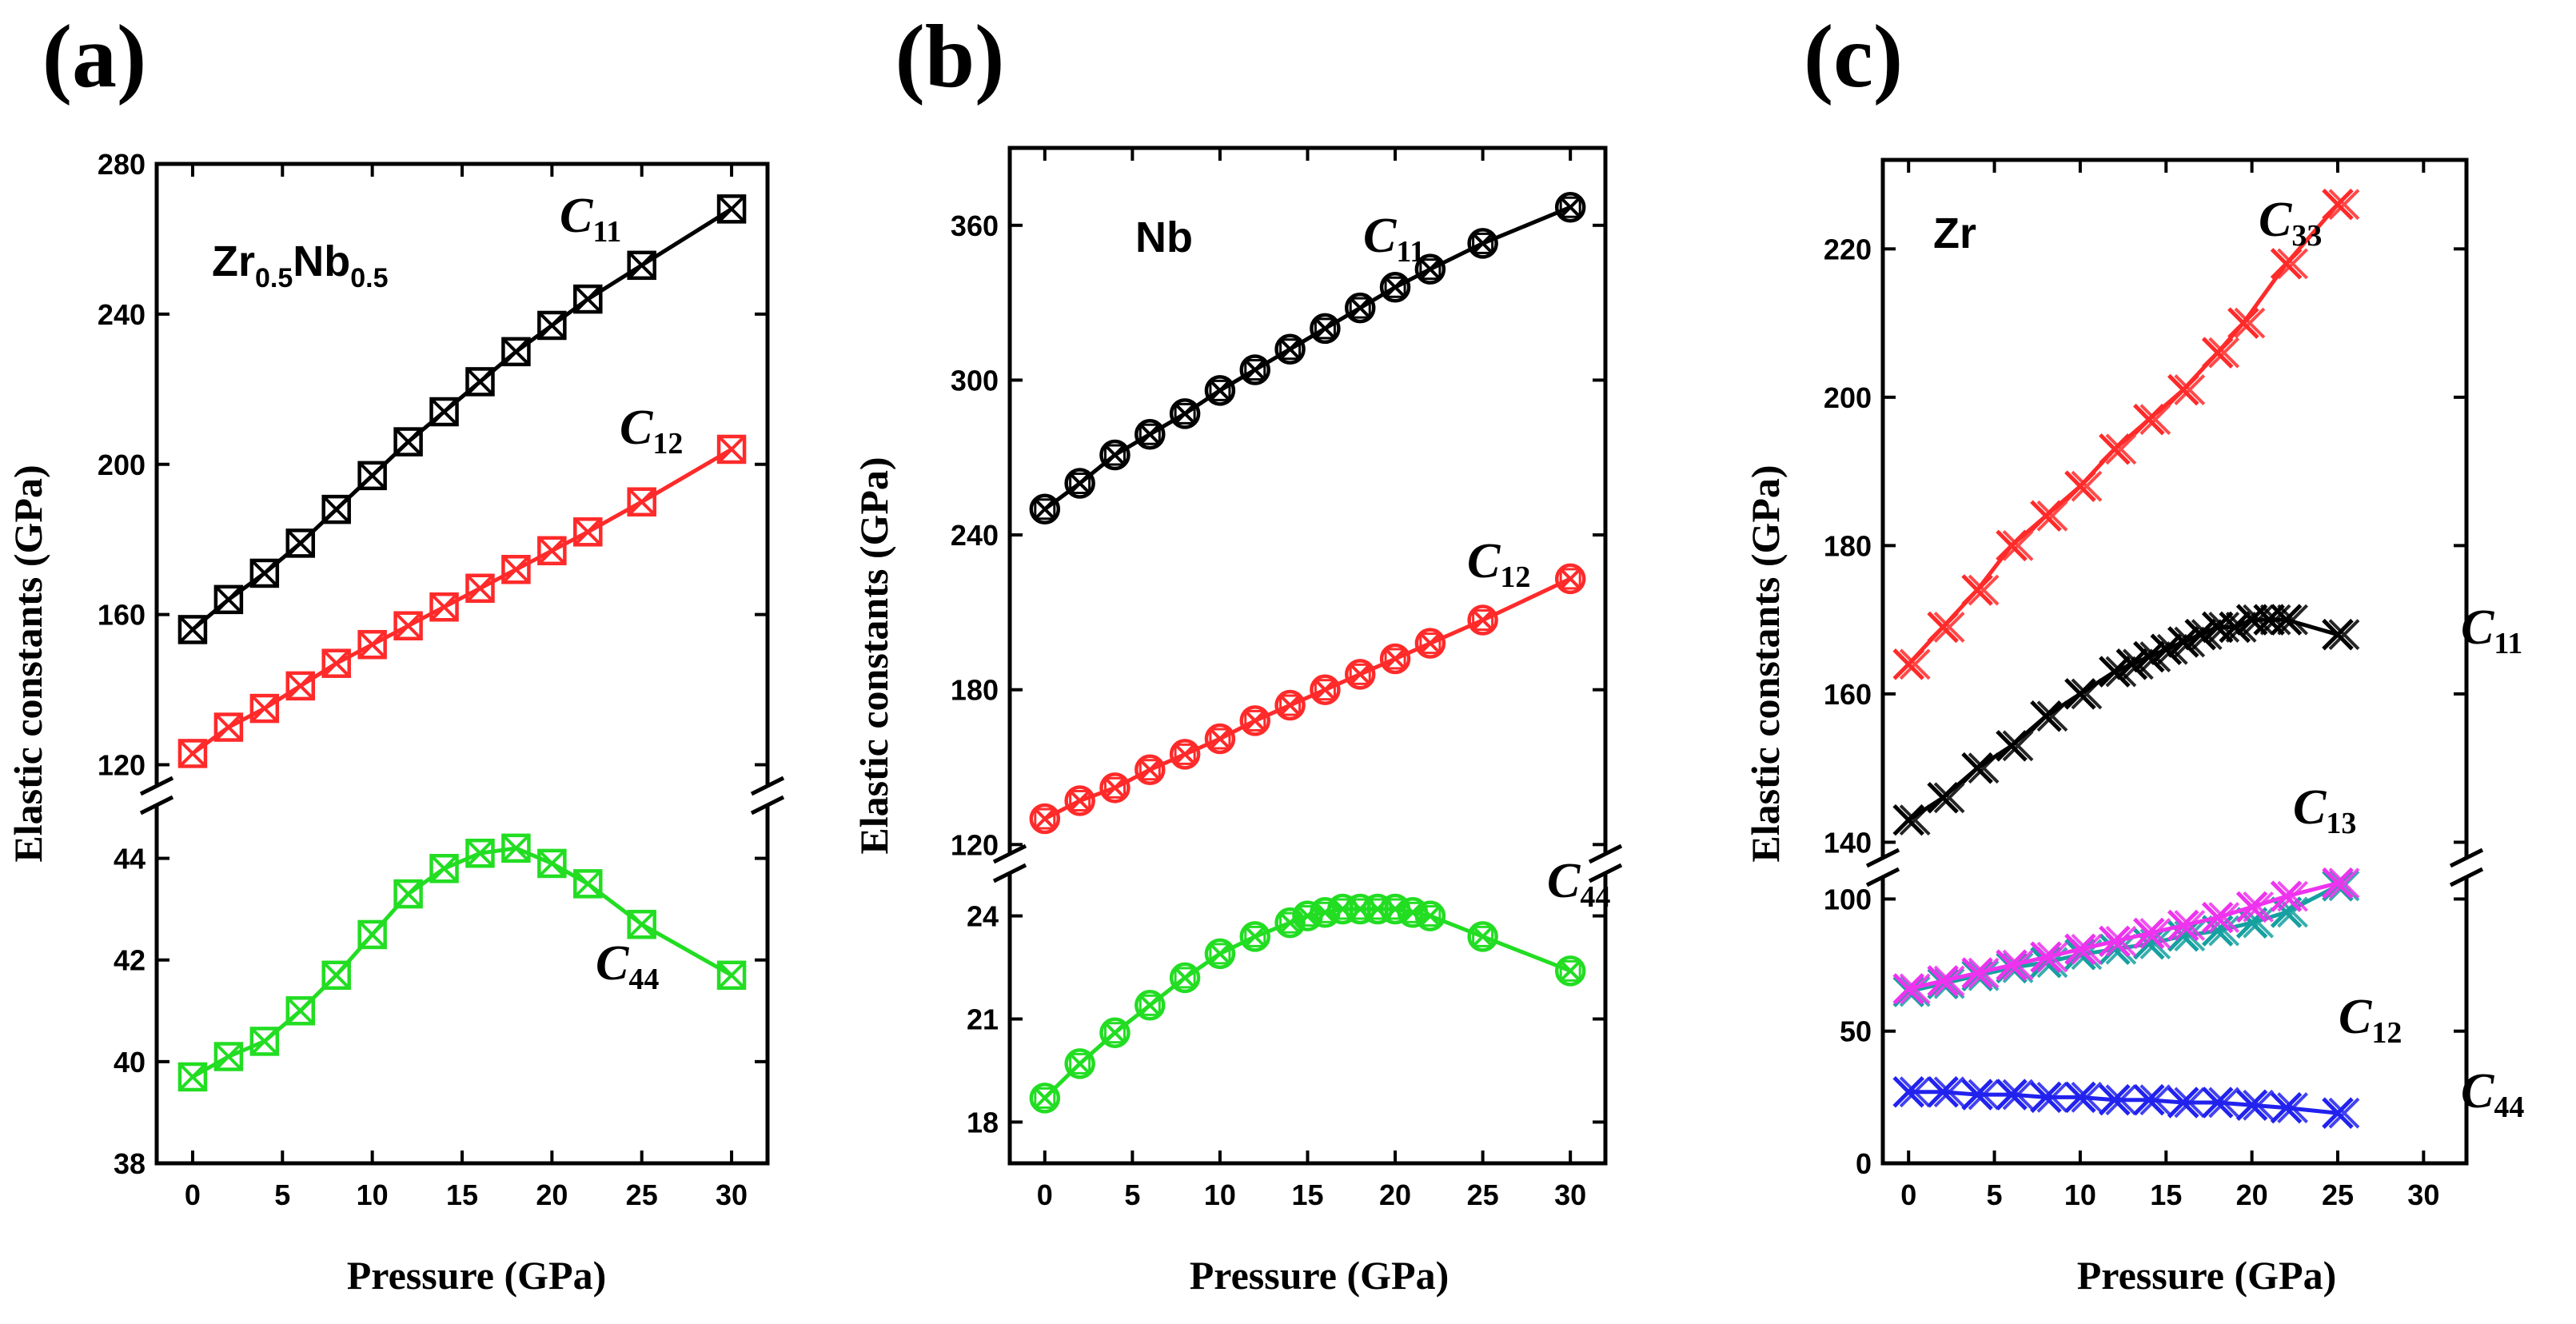 The width and height of the screenshot is (2576, 1324). Describe the element at coordinates (975, 535) in the screenshot. I see `y-tick-label: 240` at that location.